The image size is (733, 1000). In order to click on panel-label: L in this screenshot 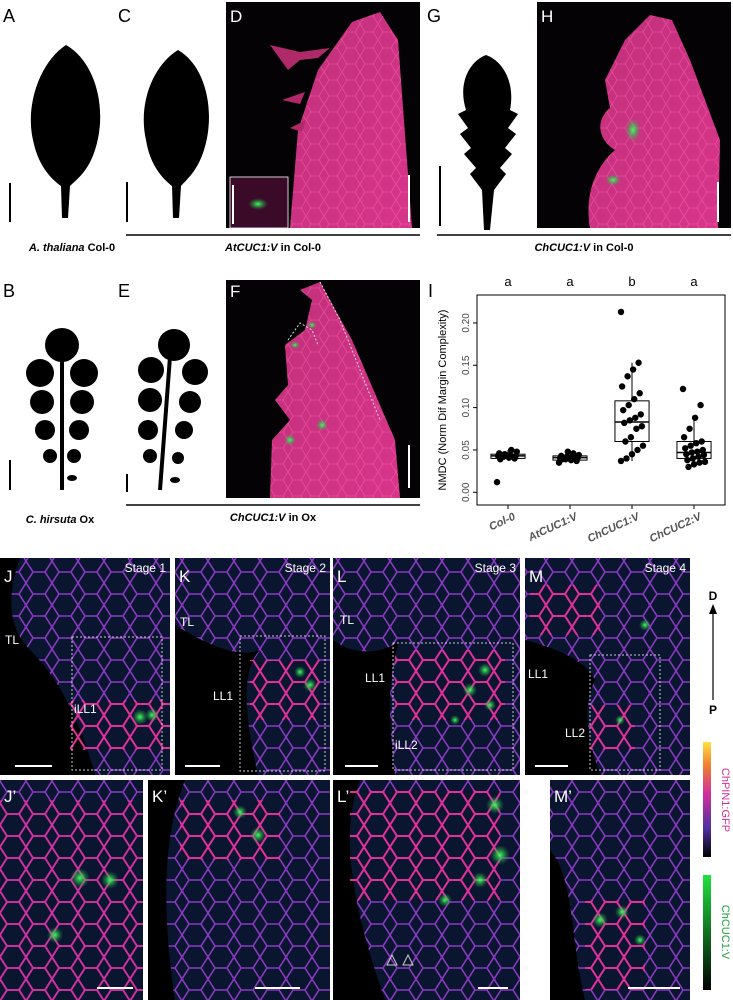, I will do `click(341, 576)`.